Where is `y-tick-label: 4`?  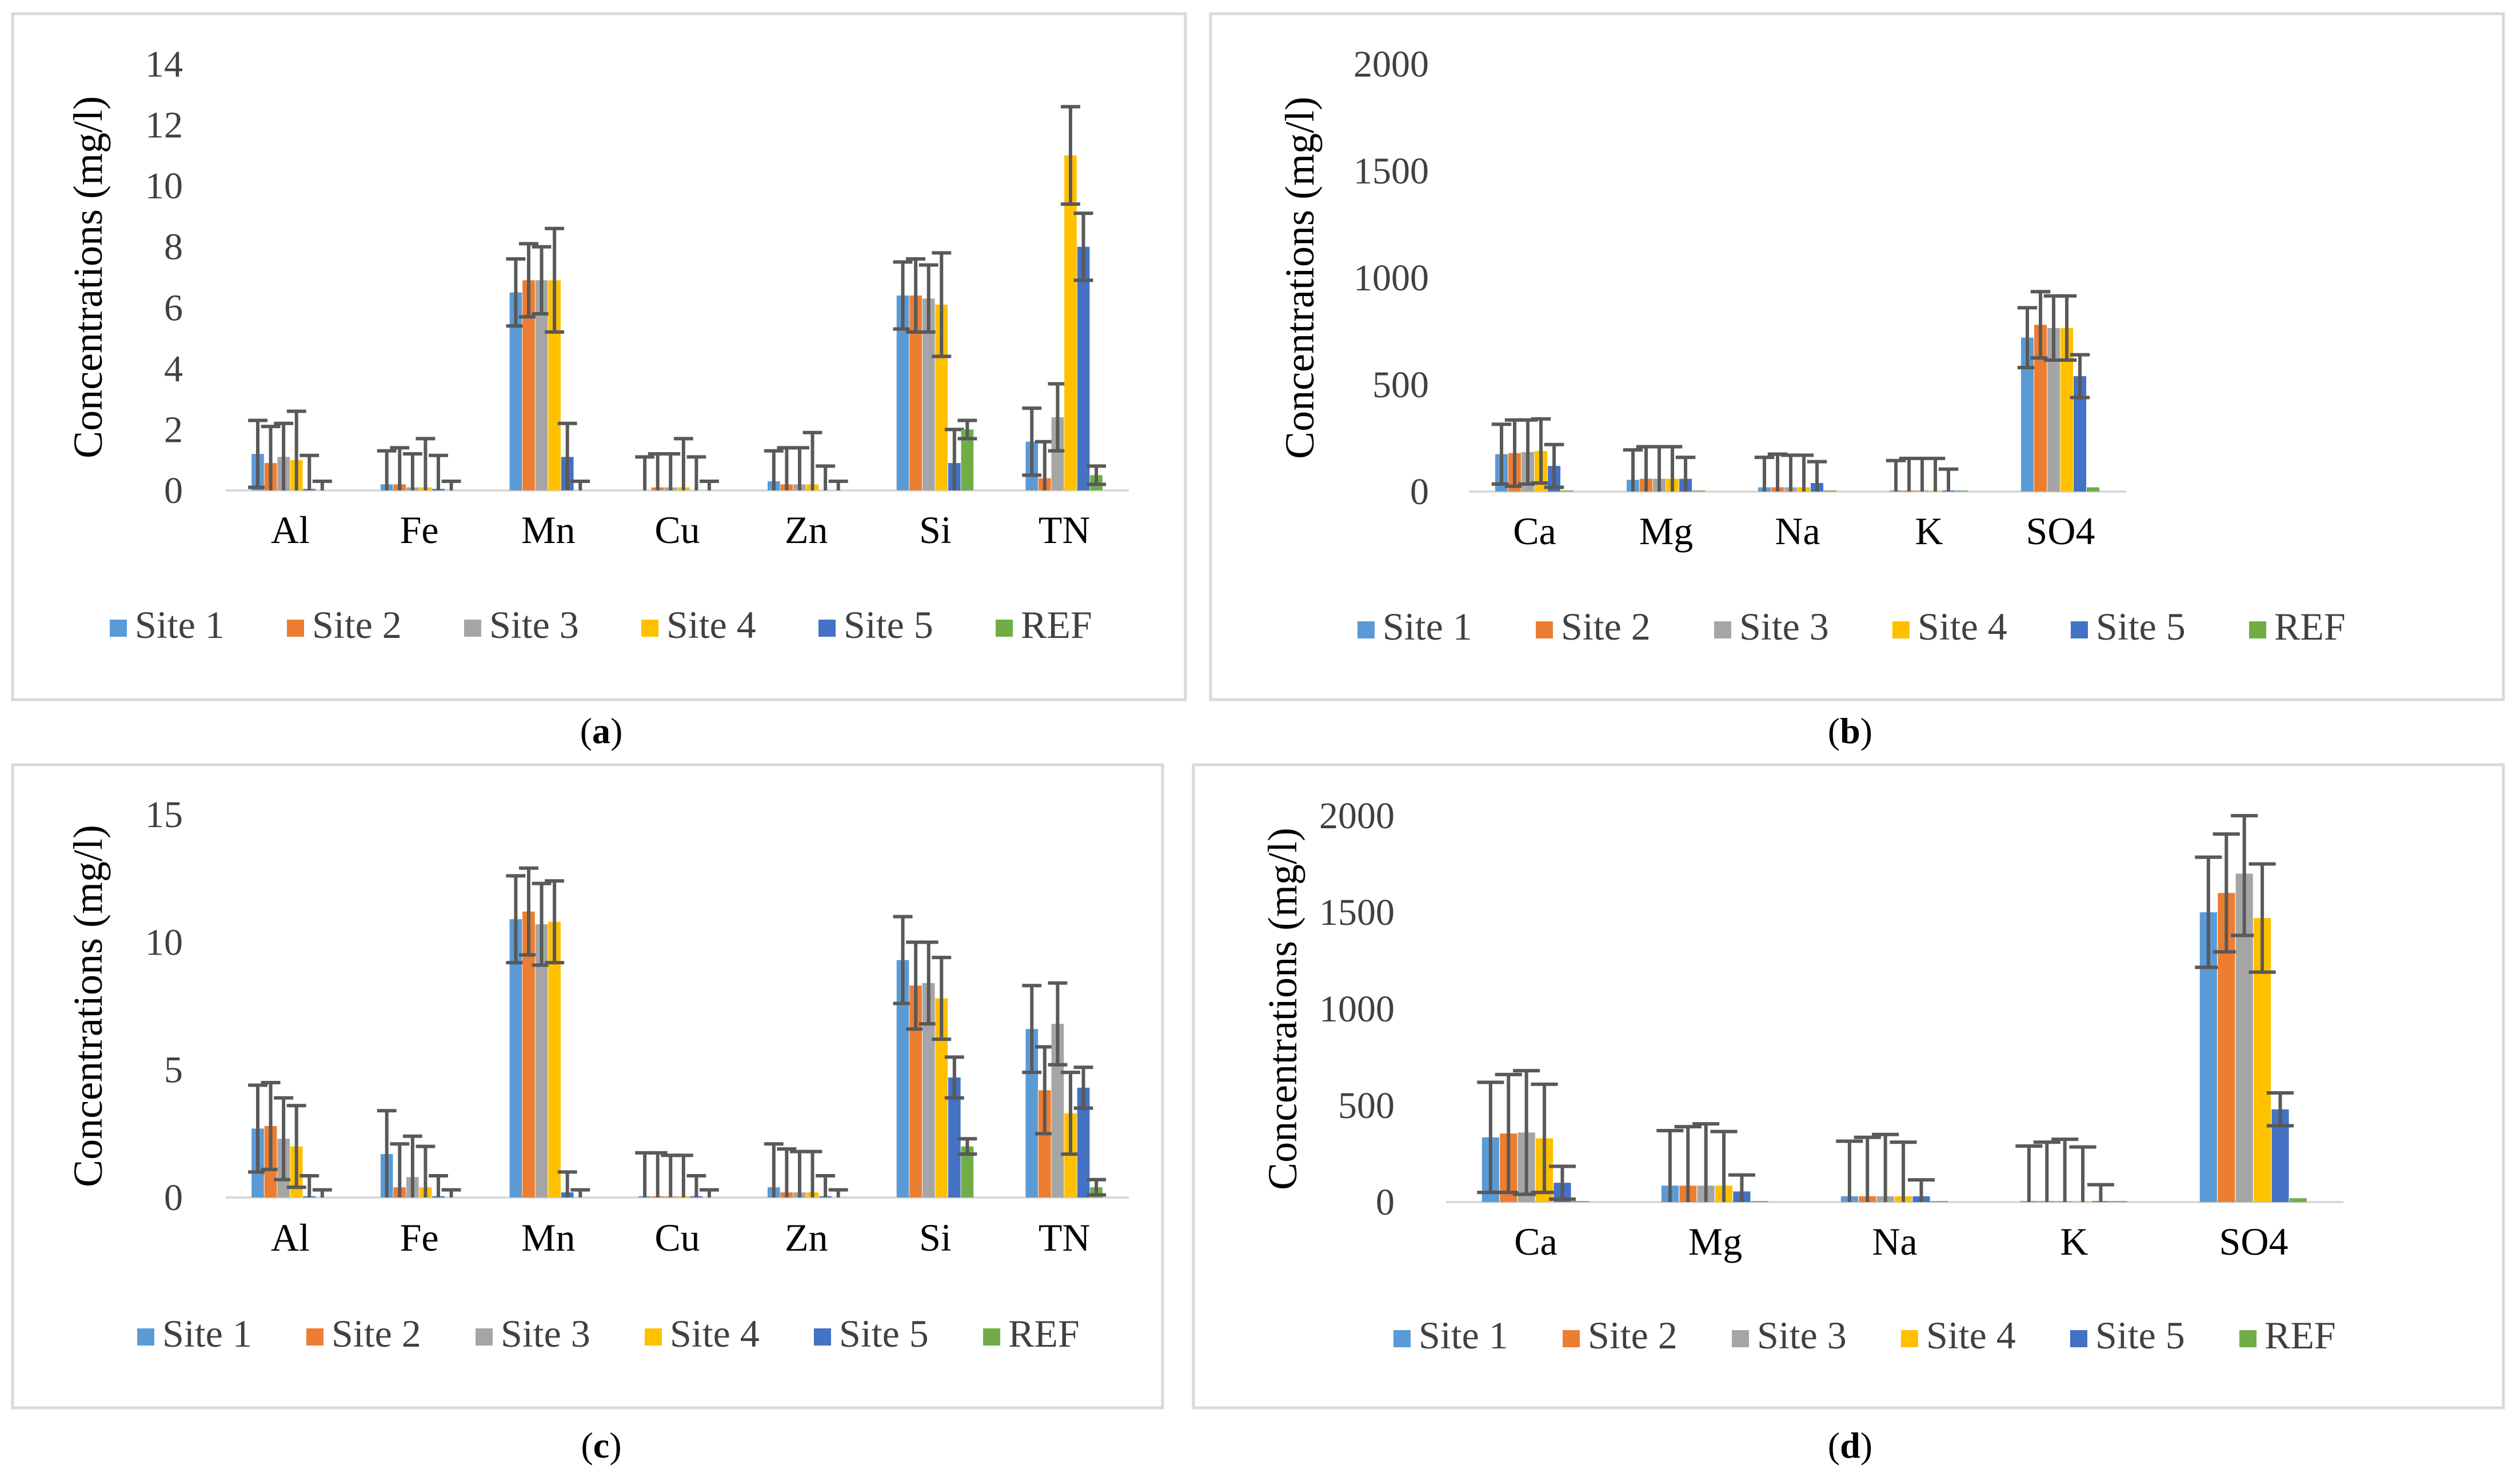
y-tick-label: 4 is located at coordinates (173, 369).